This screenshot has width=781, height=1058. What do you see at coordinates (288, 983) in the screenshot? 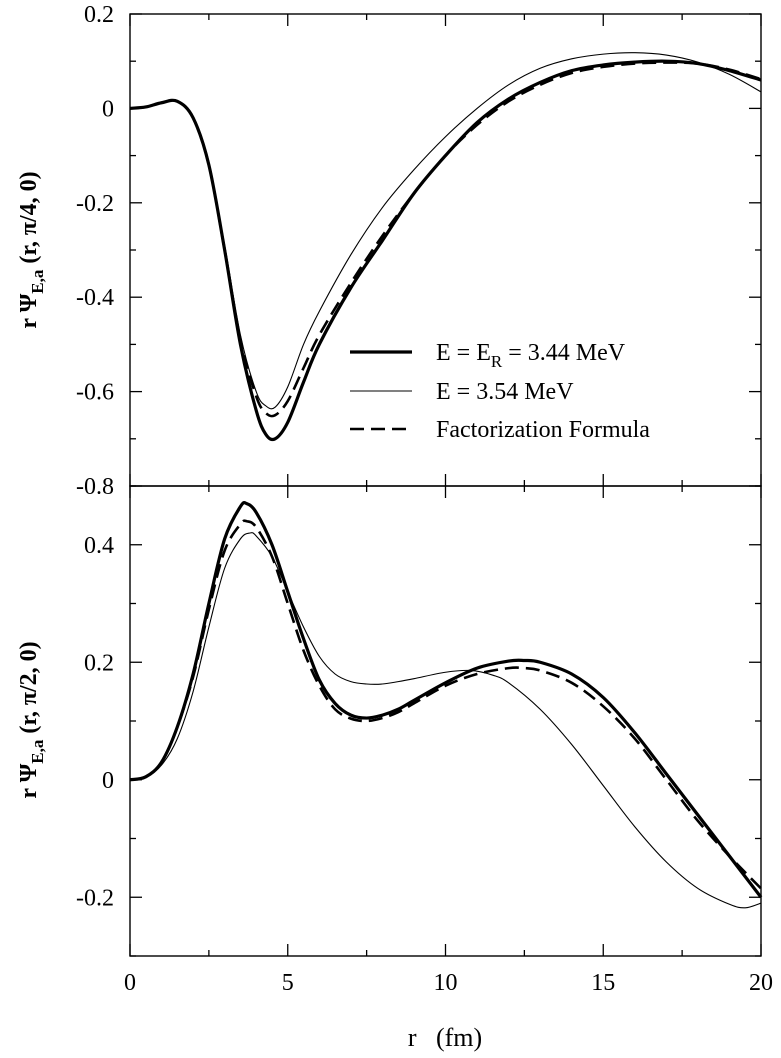
I see `x-tick-label: 5` at bounding box center [288, 983].